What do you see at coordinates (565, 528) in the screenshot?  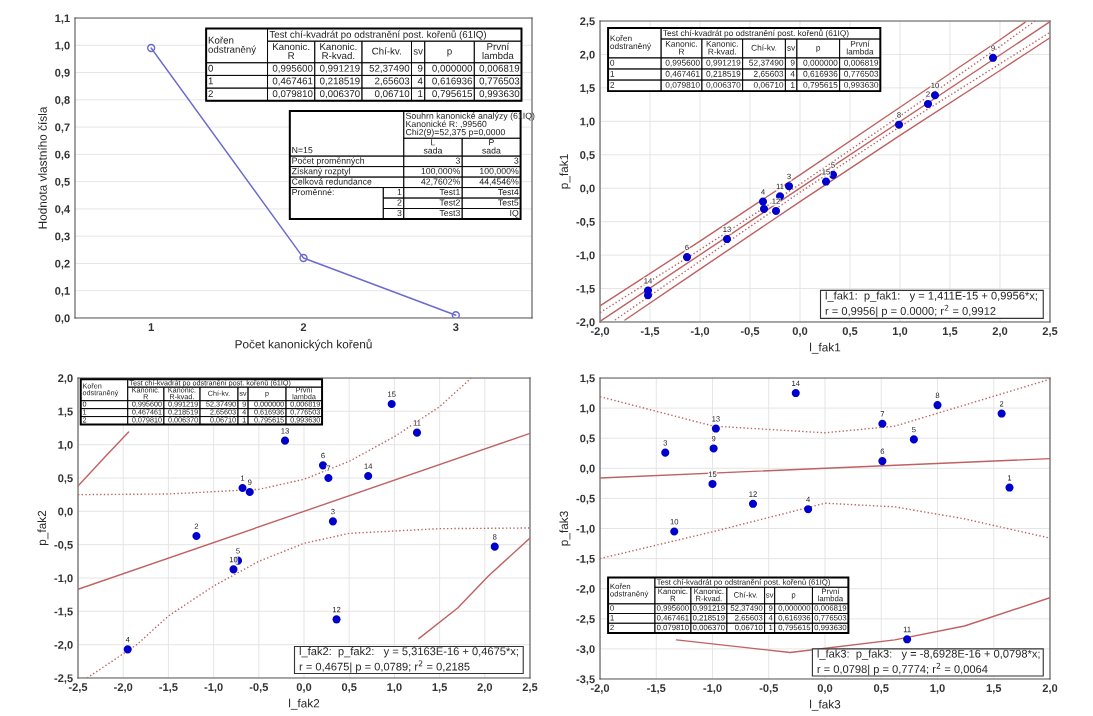 I see `y-axis-title: p_fak3` at bounding box center [565, 528].